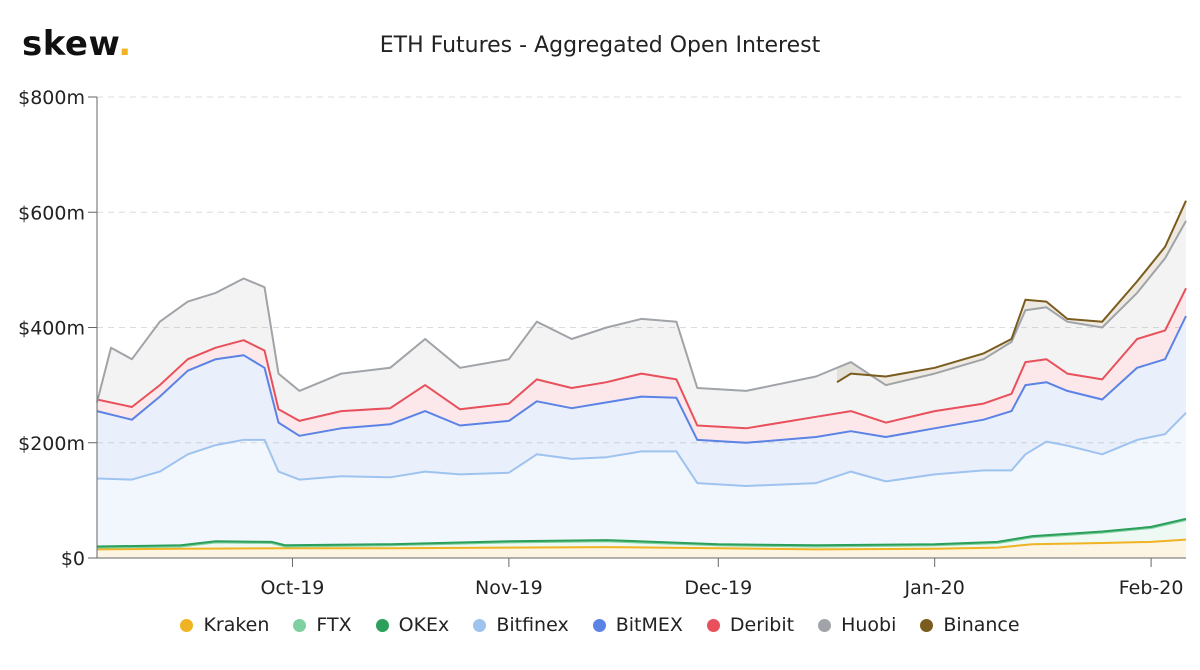 The image size is (1200, 670). What do you see at coordinates (300, 625) in the screenshot?
I see `legend-dot-ftx` at bounding box center [300, 625].